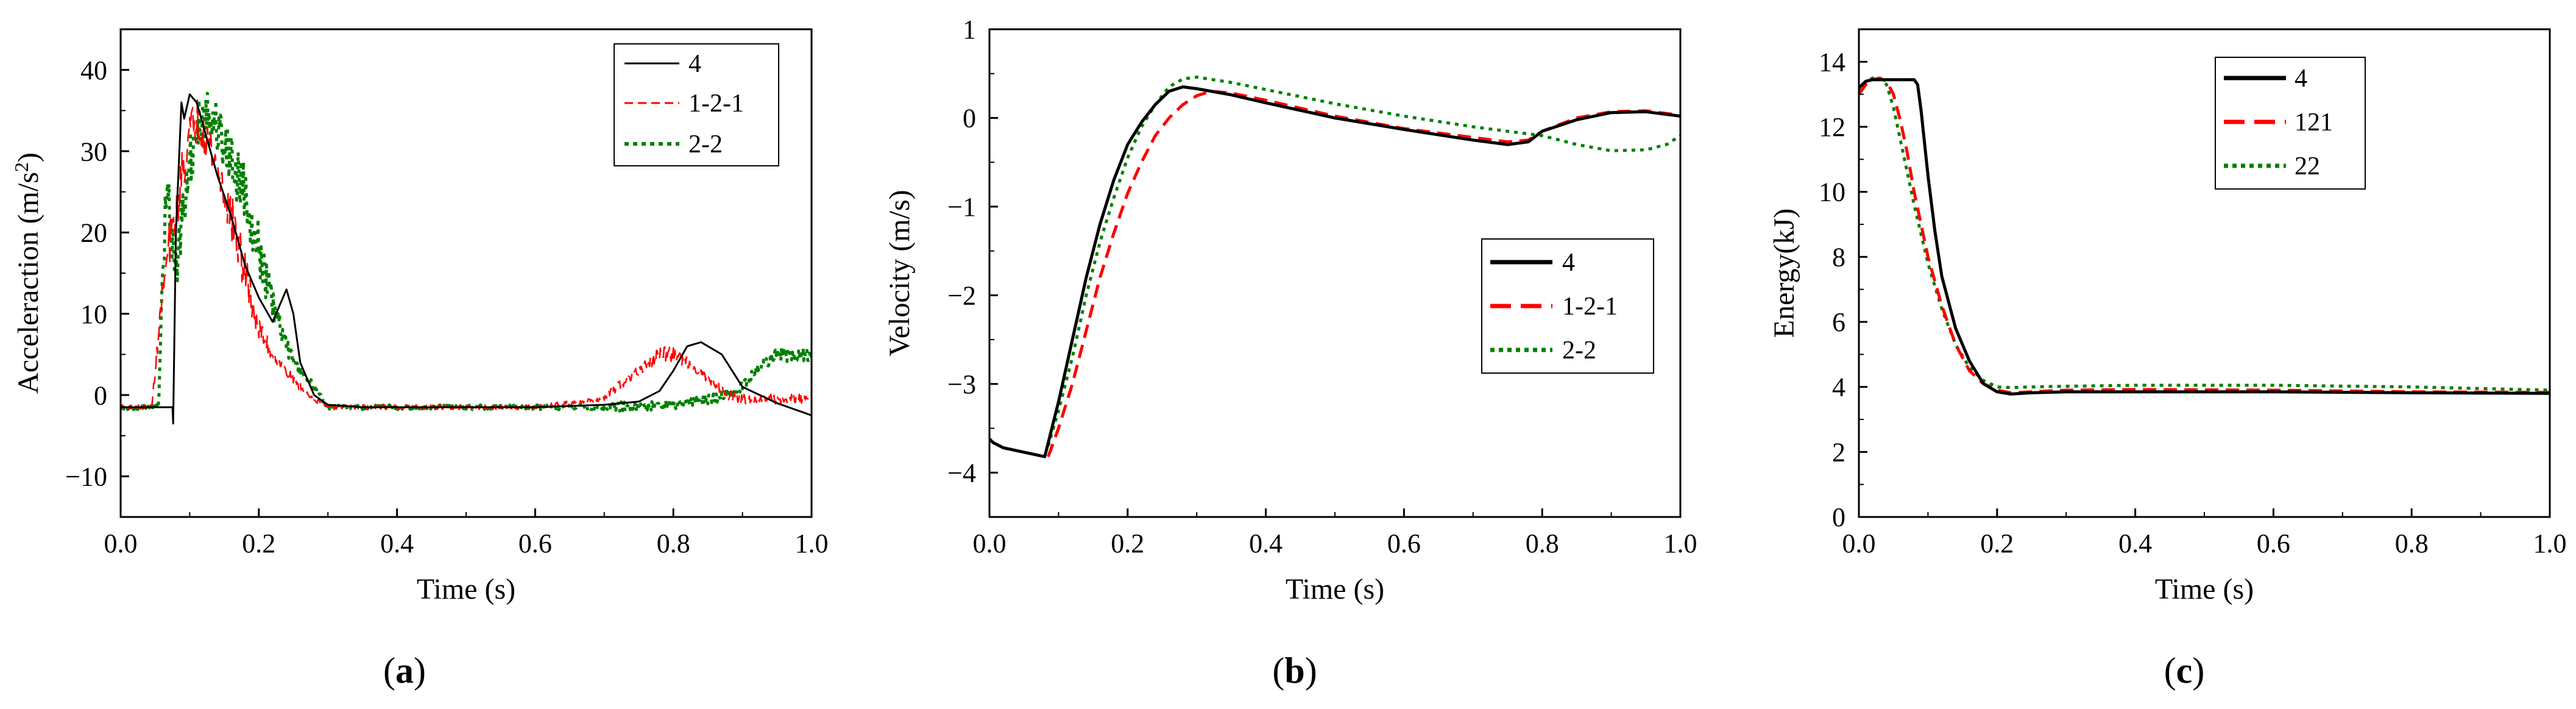 This screenshot has width=2576, height=709. What do you see at coordinates (1997, 543) in the screenshot?
I see `panel-c-x-tick-1: 0.2` at bounding box center [1997, 543].